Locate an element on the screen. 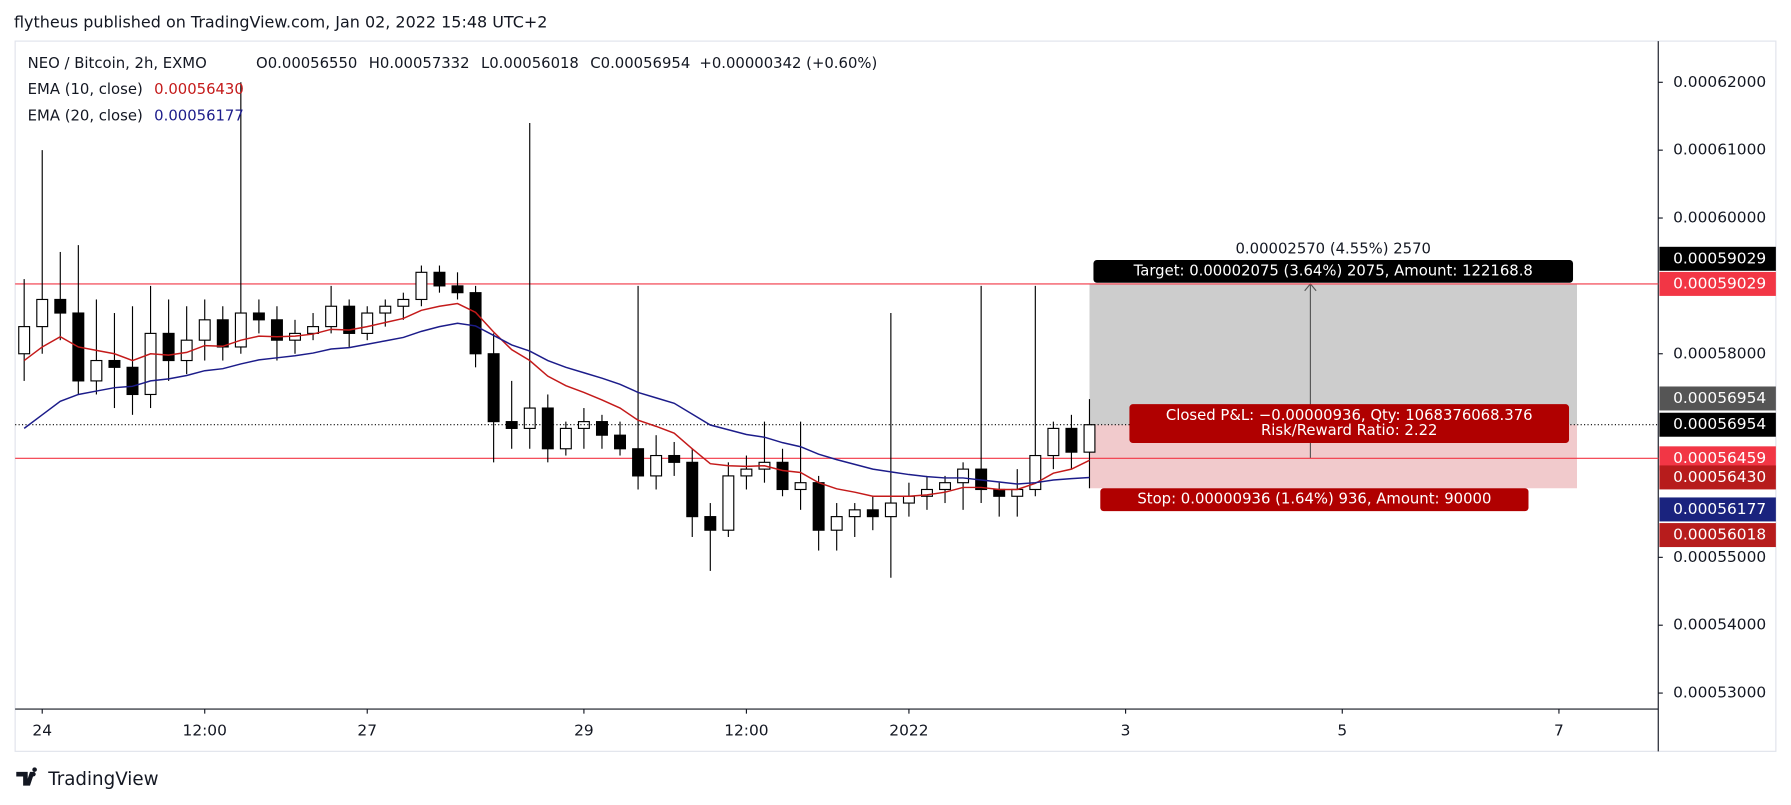  legend-name: EMA (10, close) is located at coordinates (85, 89).